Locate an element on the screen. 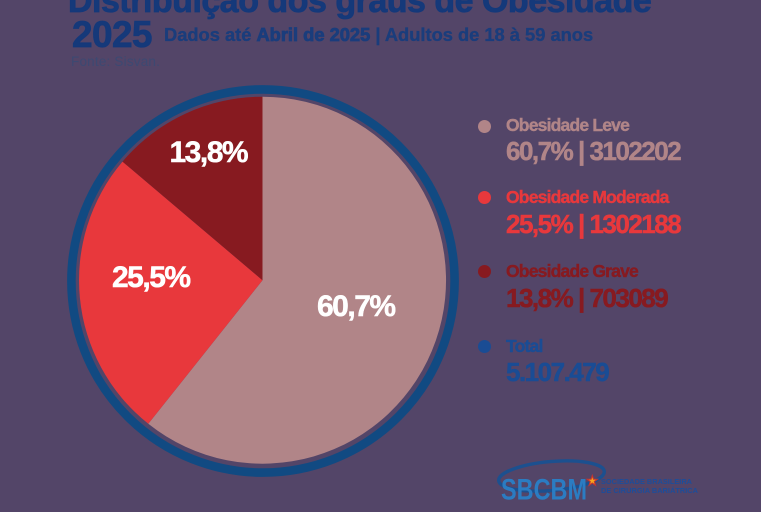  svg-text: SBCBM is located at coordinates (544, 490).